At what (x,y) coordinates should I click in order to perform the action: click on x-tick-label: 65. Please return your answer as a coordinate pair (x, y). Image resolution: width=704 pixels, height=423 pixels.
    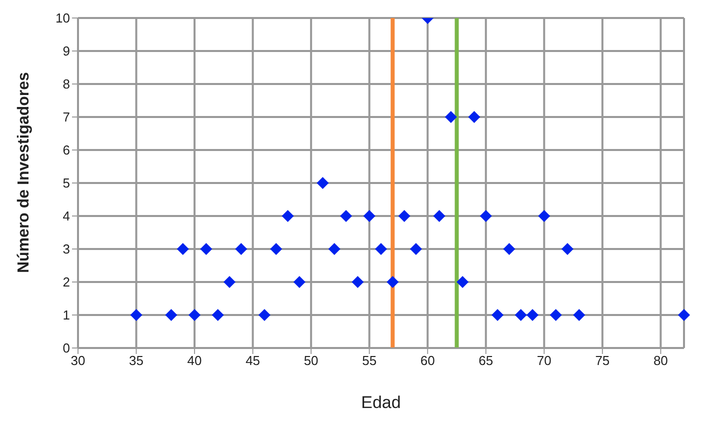
    Looking at the image, I should click on (486, 360).